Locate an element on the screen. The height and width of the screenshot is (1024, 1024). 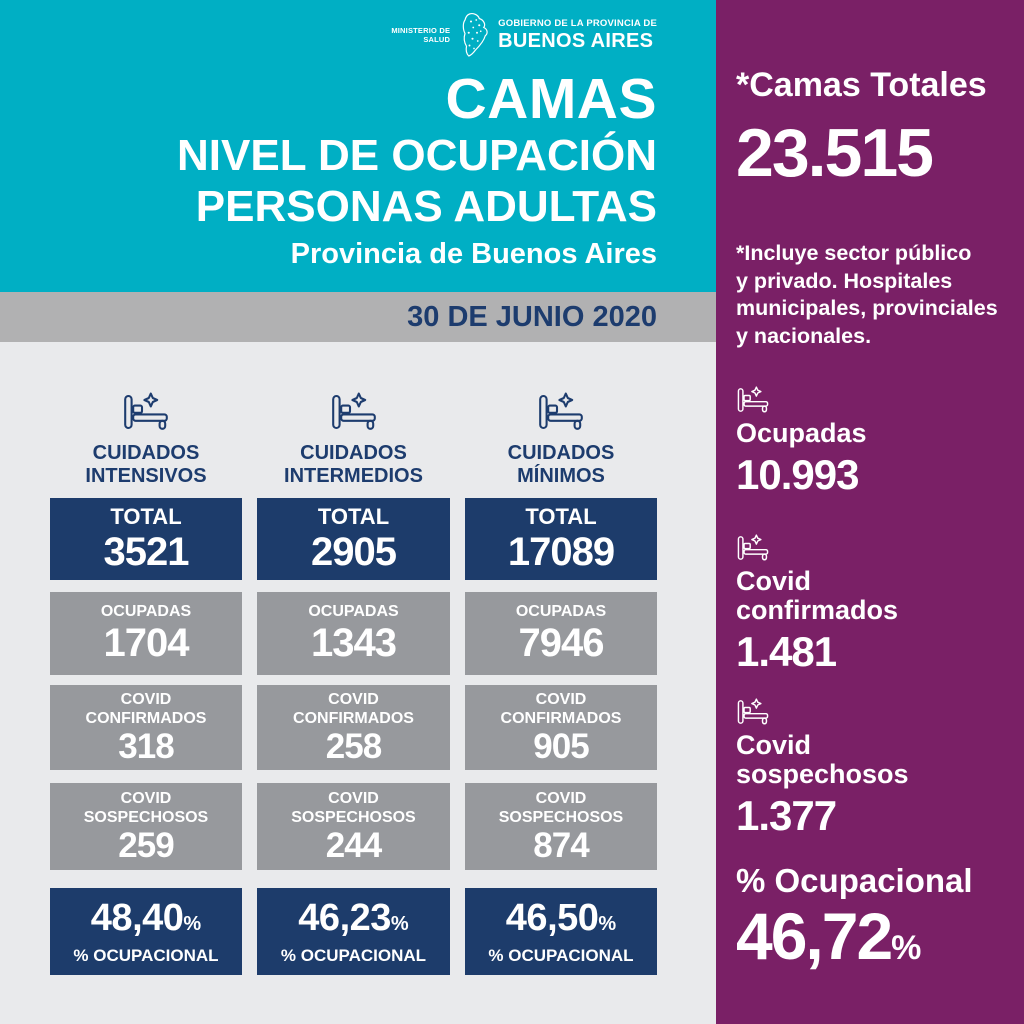
covid-confirmados-box: COVID CONFIRMADOS 258 is located at coordinates (353, 727).